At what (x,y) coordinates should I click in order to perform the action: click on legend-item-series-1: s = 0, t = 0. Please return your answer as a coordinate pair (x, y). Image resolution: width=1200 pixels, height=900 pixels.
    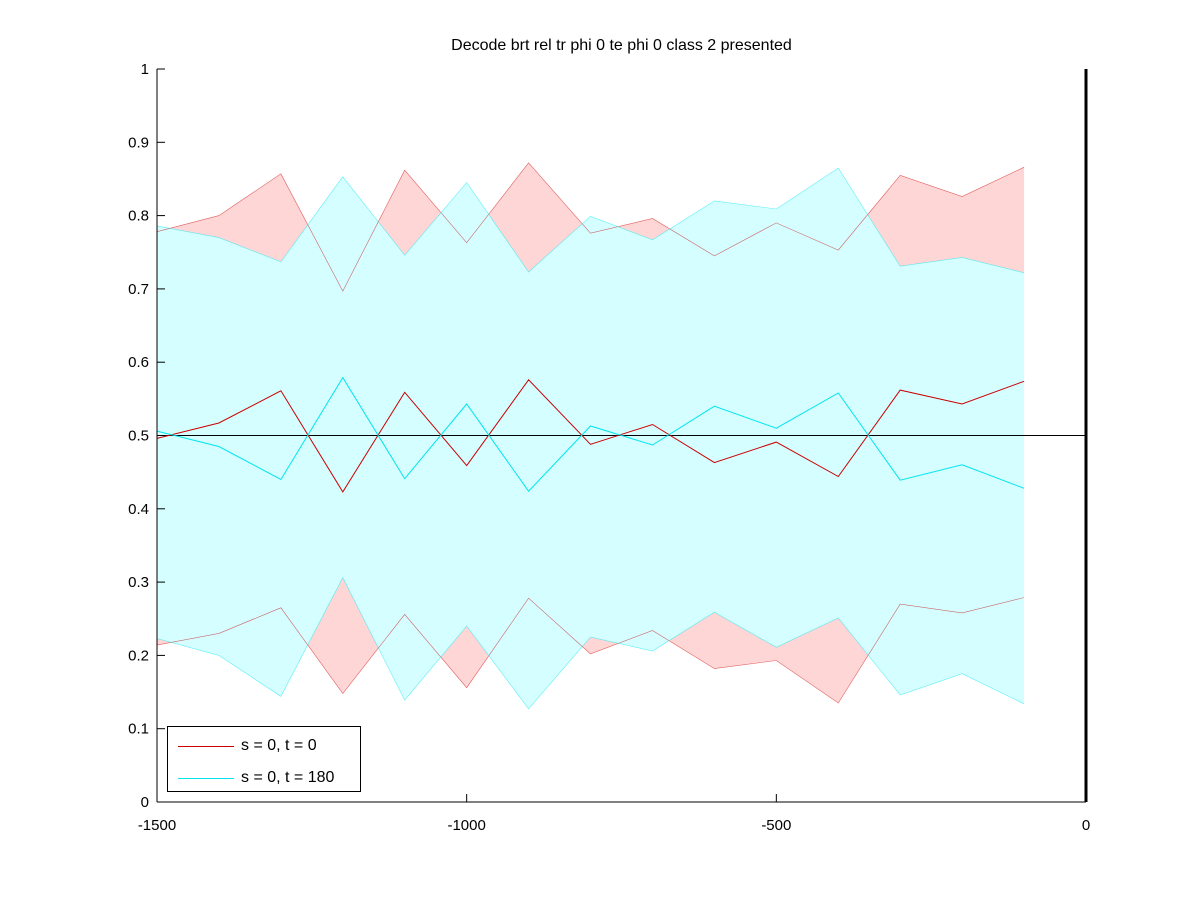
    Looking at the image, I should click on (268, 747).